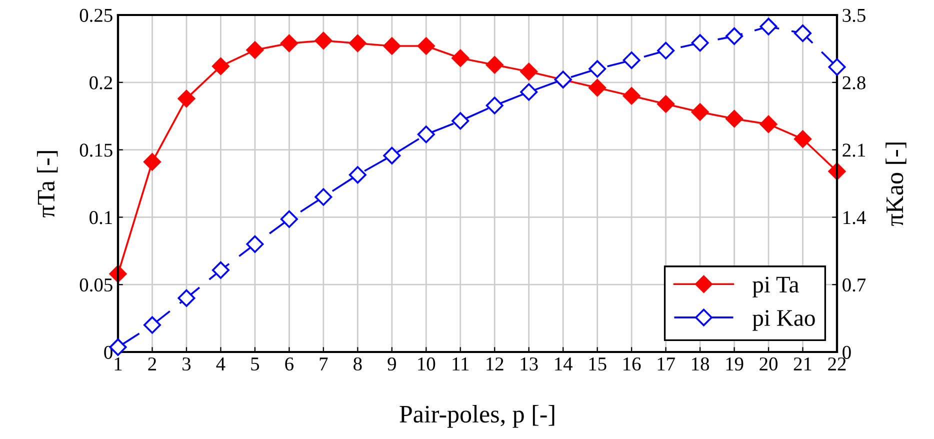  I want to click on x-tick-label: 9, so click(392, 364).